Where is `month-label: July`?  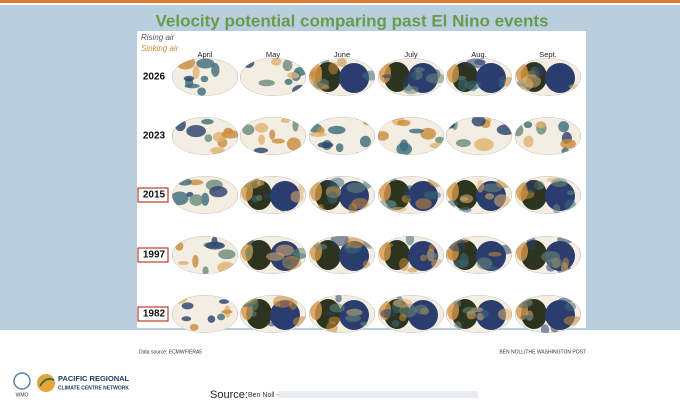
month-label: July is located at coordinates (411, 54).